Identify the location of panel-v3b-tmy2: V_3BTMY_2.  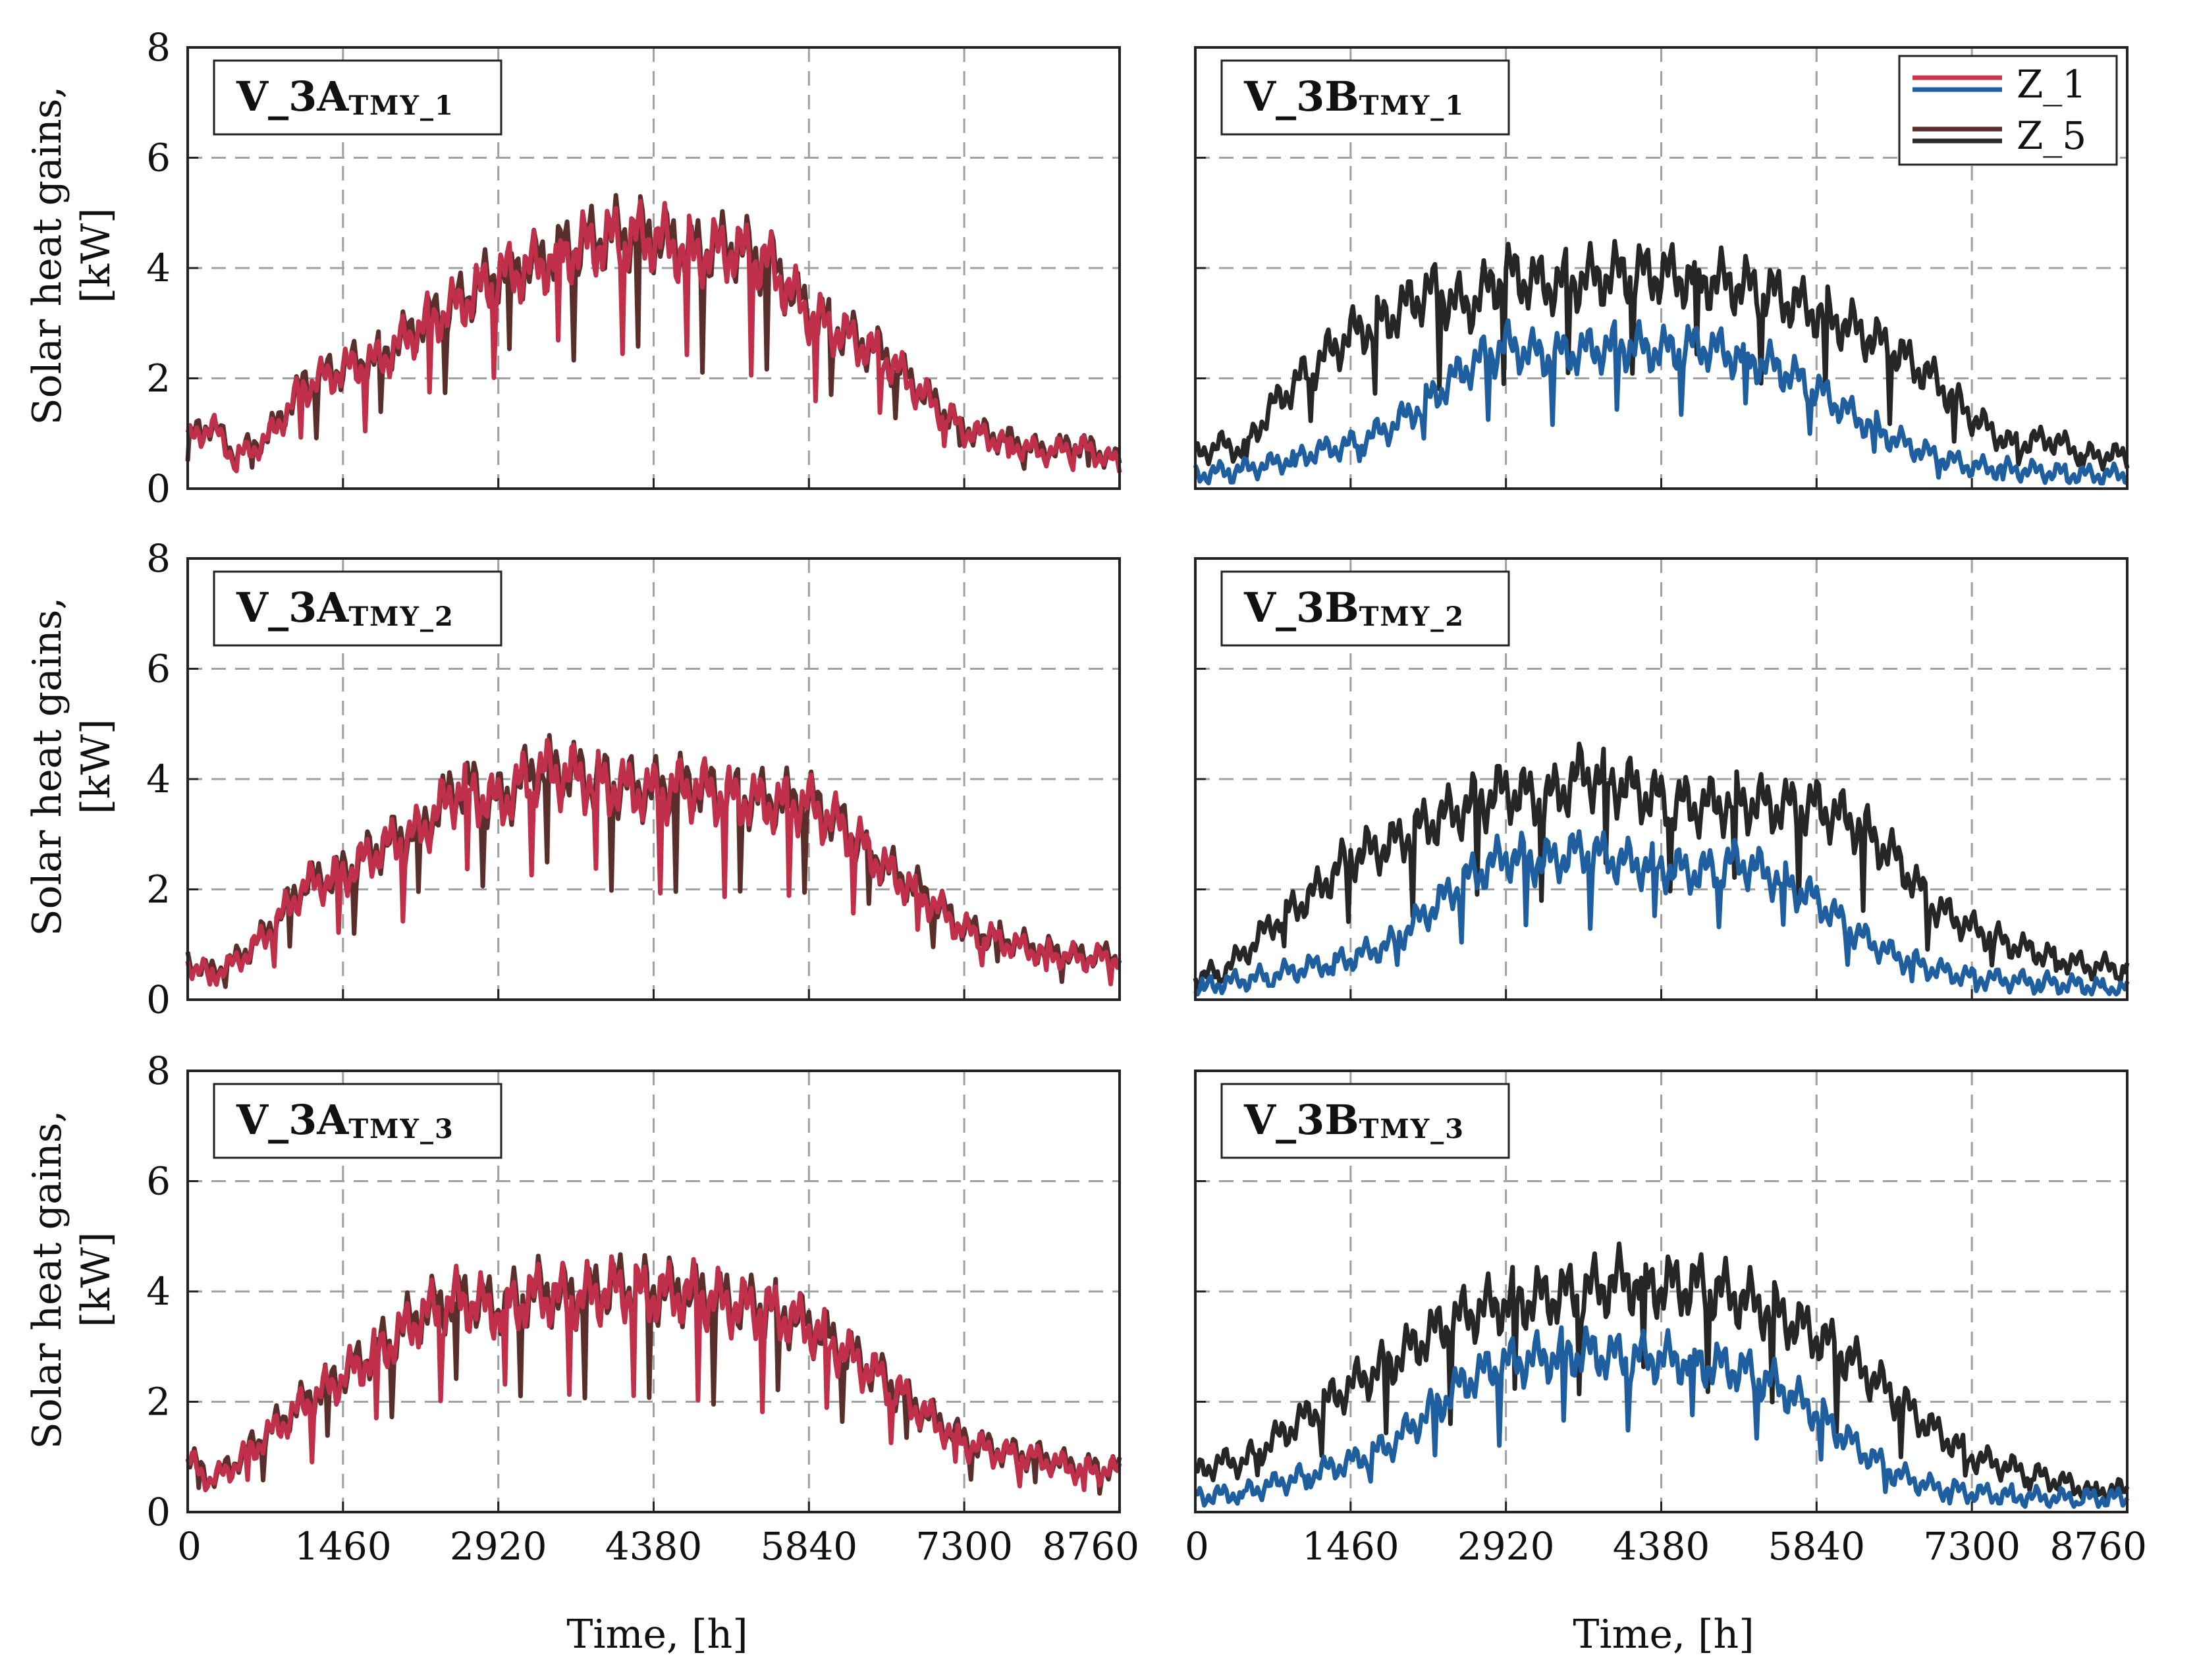
(1661, 779).